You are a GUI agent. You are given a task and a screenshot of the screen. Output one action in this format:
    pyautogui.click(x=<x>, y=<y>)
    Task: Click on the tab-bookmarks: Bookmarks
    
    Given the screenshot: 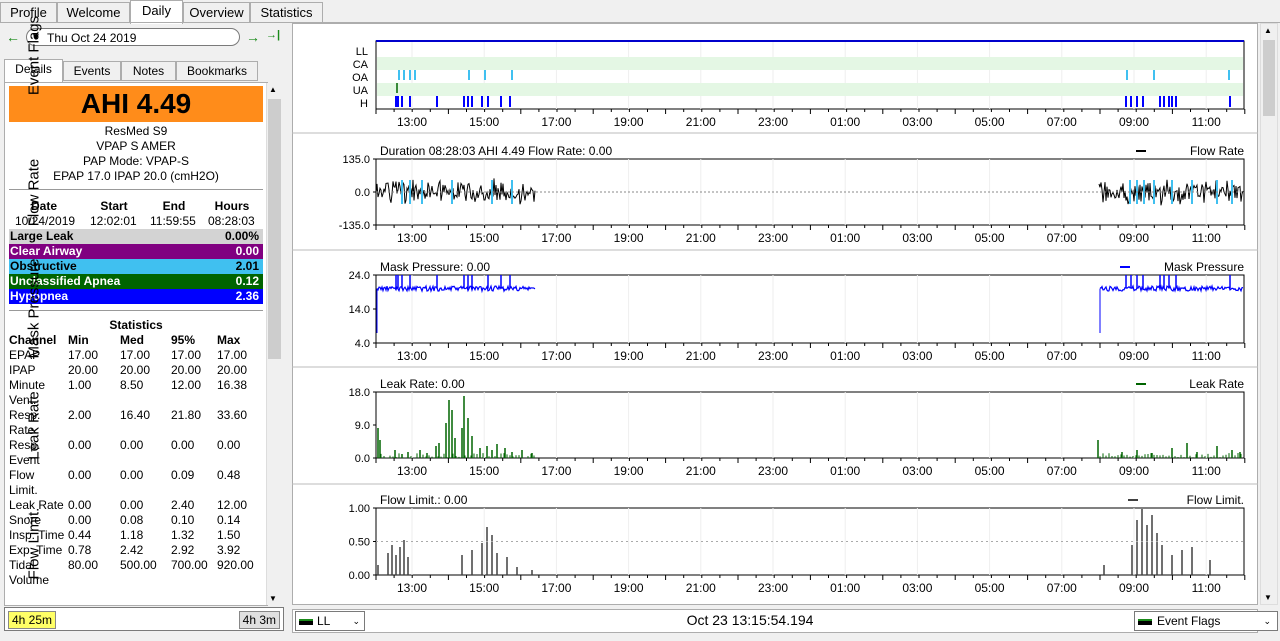 What is the action you would take?
    pyautogui.click(x=217, y=71)
    